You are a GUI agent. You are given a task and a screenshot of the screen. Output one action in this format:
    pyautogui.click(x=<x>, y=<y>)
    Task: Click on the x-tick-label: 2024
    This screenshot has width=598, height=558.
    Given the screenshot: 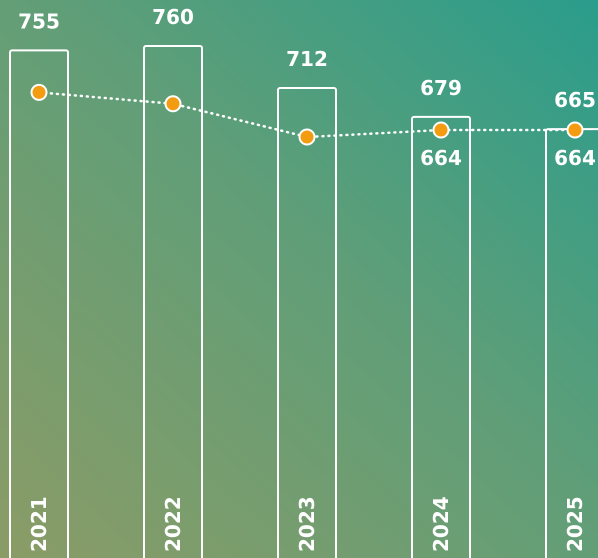 What is the action you would take?
    pyautogui.click(x=441, y=524)
    